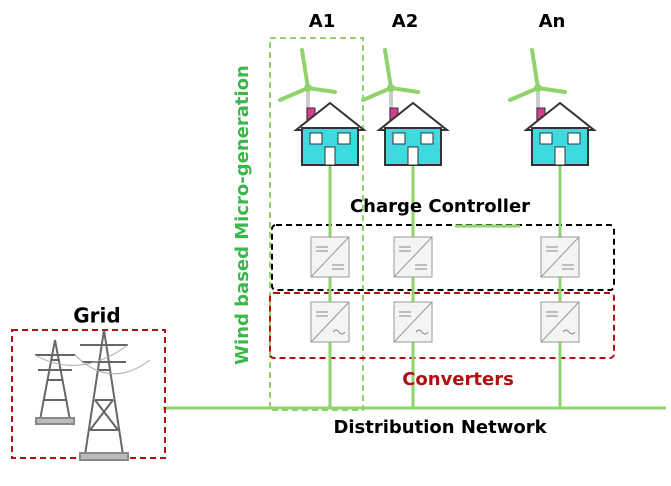  What do you see at coordinates (96, 316) in the screenshot?
I see `grid-label: Grid` at bounding box center [96, 316].